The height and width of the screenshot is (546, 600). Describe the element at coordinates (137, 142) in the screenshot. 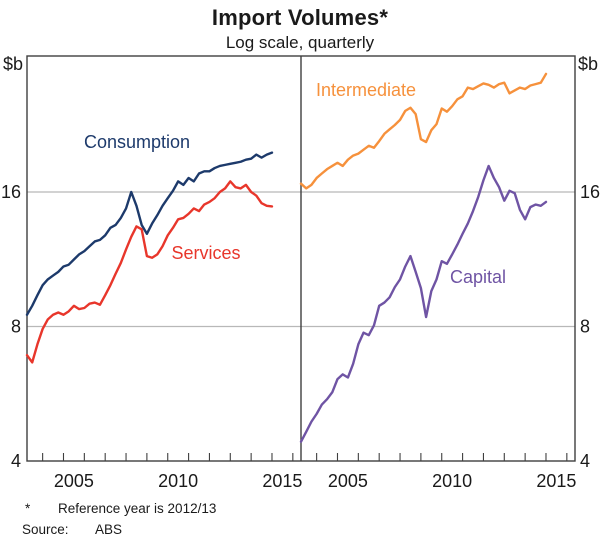

I see `series-label-consumption: Consumption` at that location.